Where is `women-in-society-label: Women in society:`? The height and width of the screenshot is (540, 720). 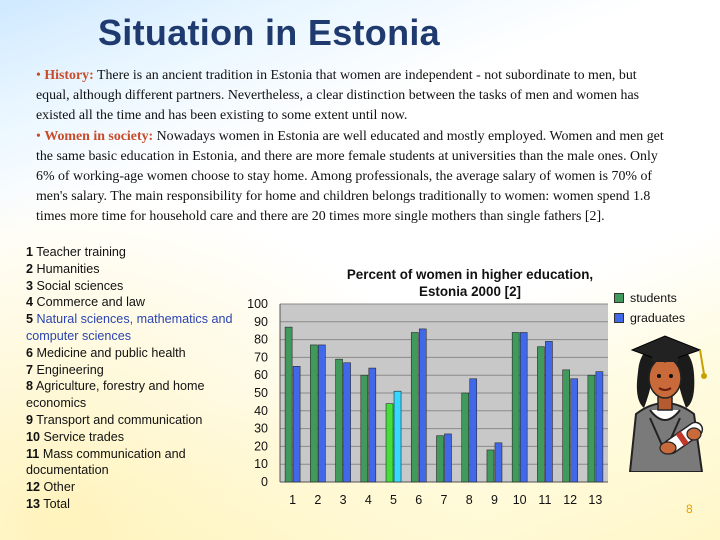 women-in-society-label: Women in society: is located at coordinates (99, 136).